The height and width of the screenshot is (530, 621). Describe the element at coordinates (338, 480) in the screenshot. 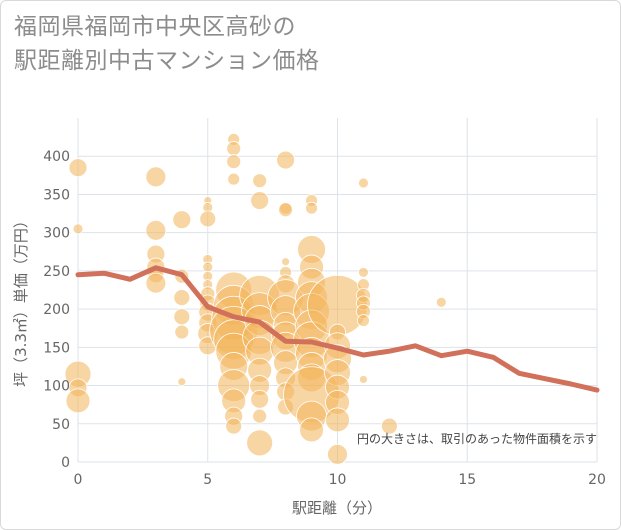

I see `x-tick-label-2: 10` at that location.